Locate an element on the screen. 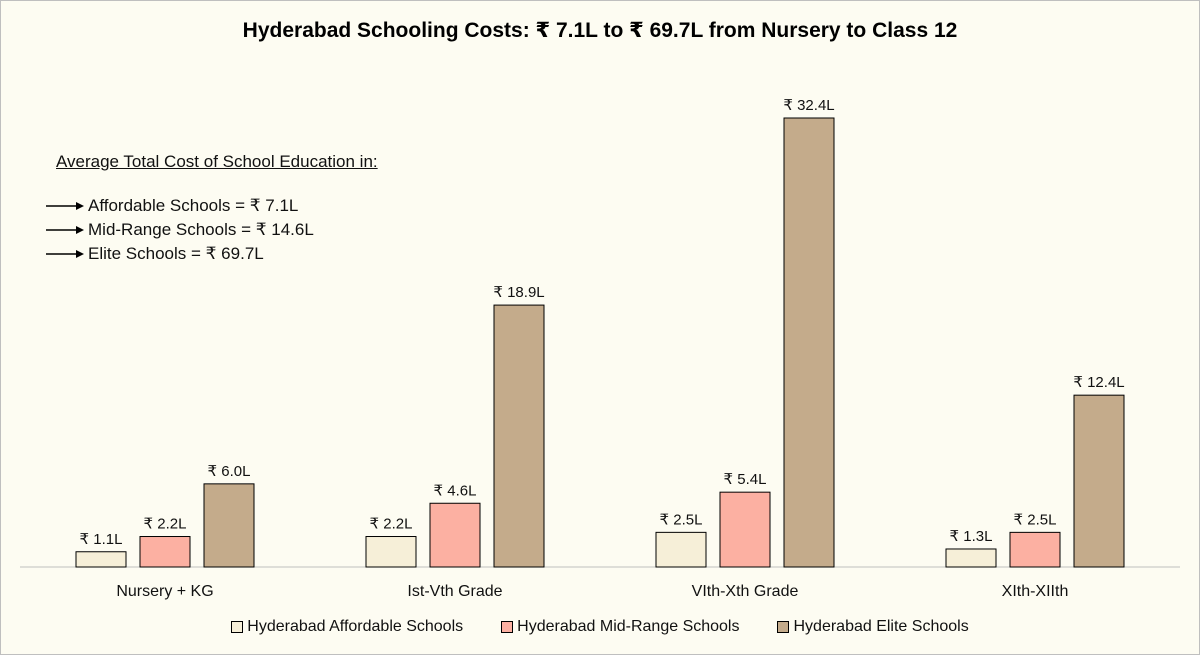 Image resolution: width=1200 pixels, height=655 pixels. data-label-midrange: ₹ 4.6L is located at coordinates (455, 490).